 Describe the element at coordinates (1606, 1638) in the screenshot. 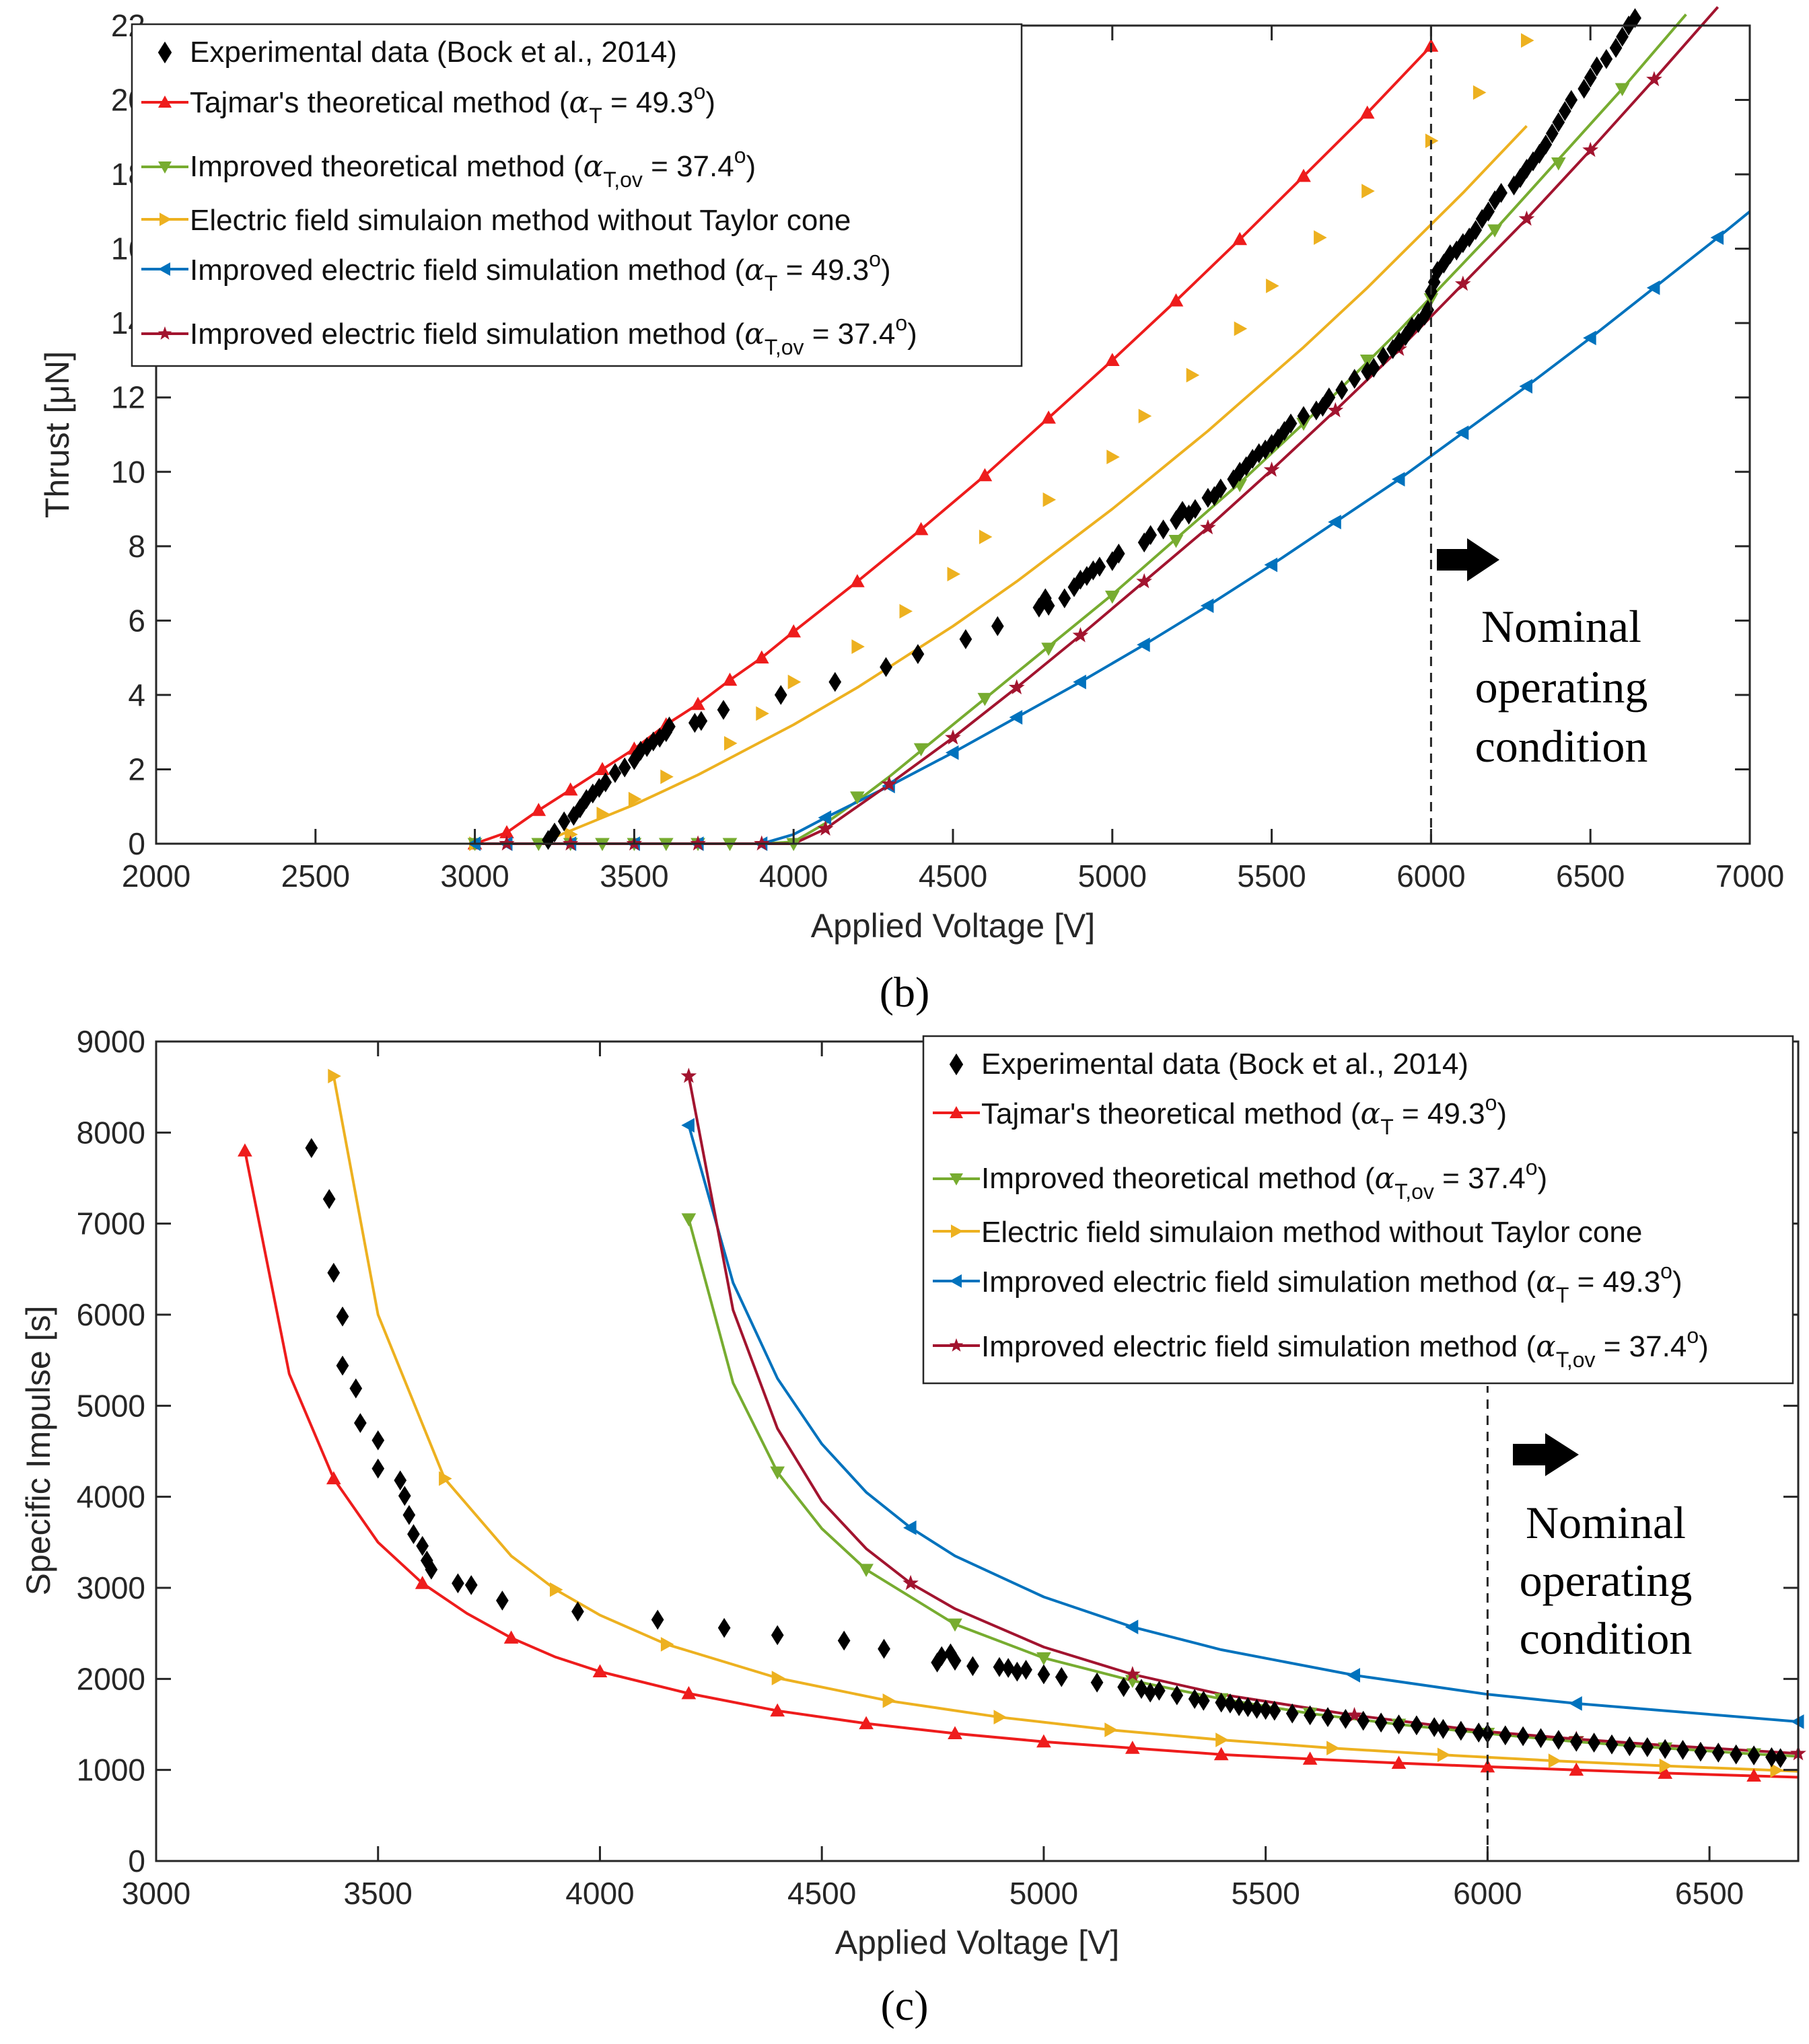

I see `annotation-condition: condition` at that location.